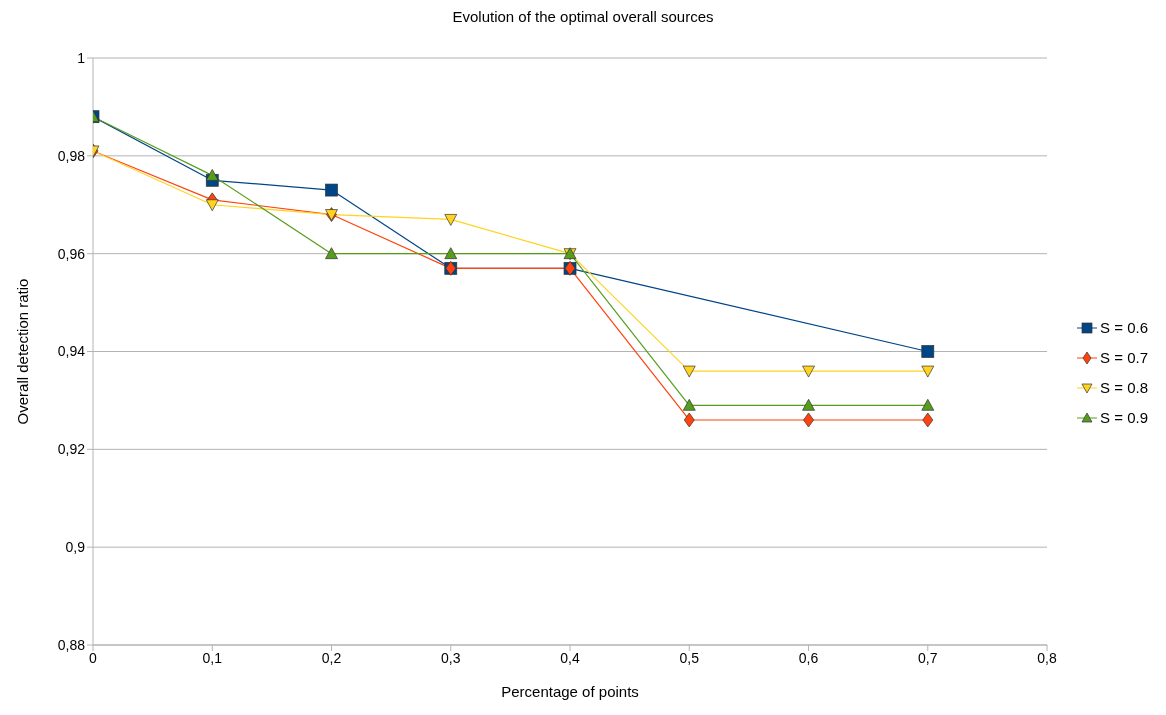 The width and height of the screenshot is (1166, 715). Describe the element at coordinates (212, 657) in the screenshot. I see `x-tick-label: 0,1` at that location.